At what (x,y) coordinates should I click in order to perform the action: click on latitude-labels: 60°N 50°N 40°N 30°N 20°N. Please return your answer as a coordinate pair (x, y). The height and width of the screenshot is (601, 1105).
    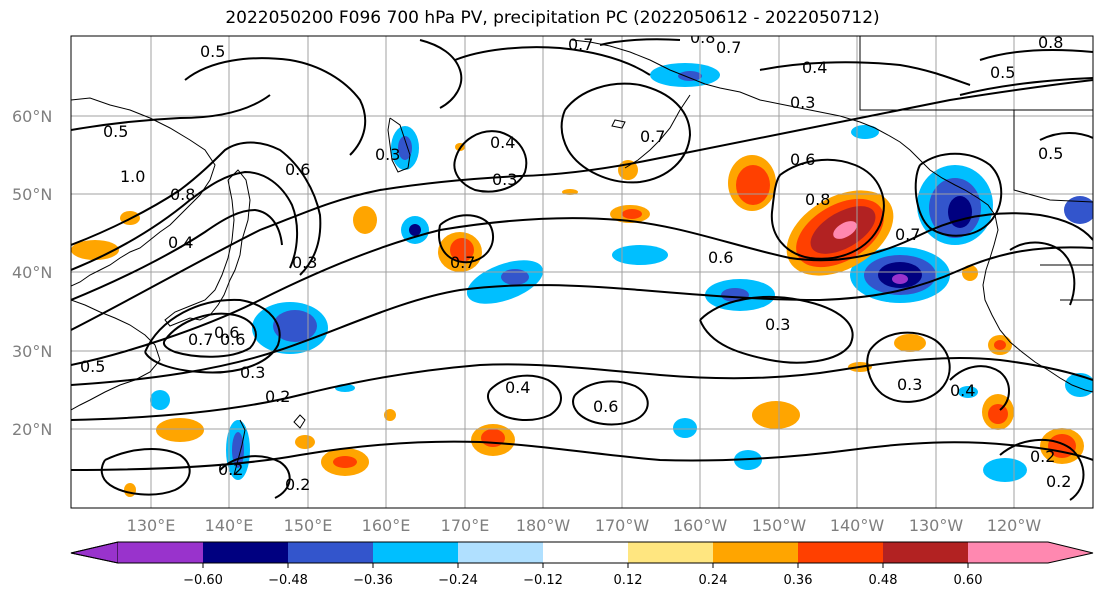
    Looking at the image, I should click on (32, 273).